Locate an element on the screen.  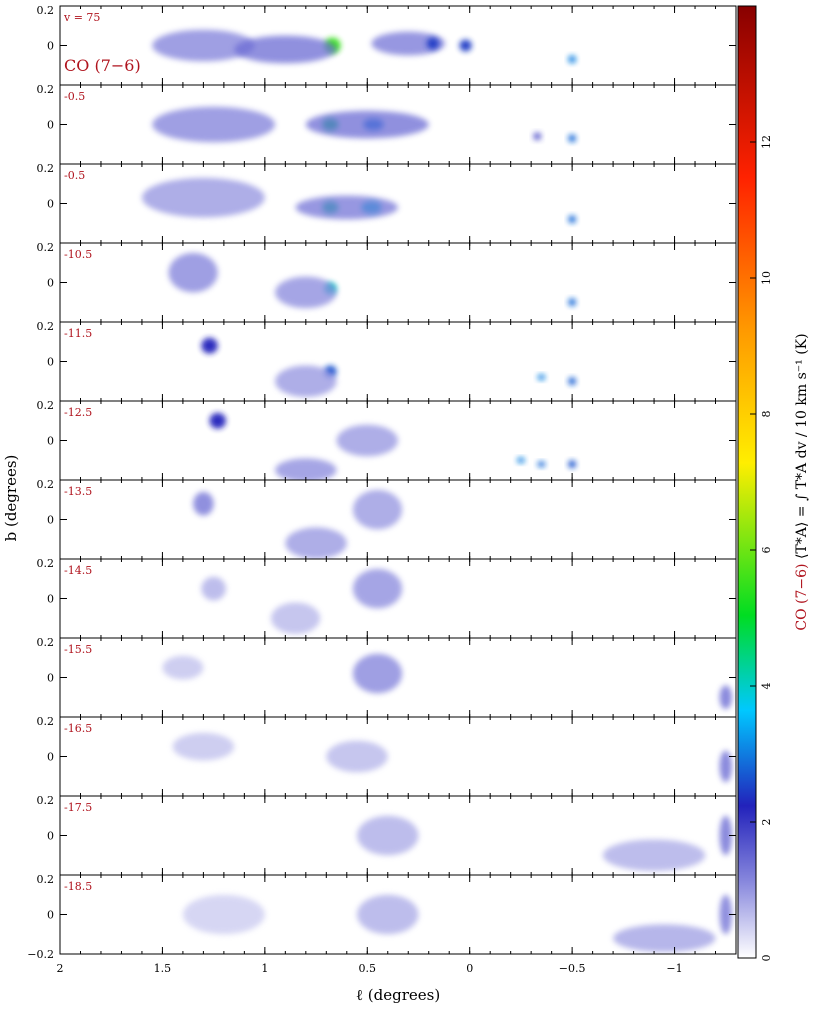
panel-velocity-label: -13.5 is located at coordinates (78, 491).